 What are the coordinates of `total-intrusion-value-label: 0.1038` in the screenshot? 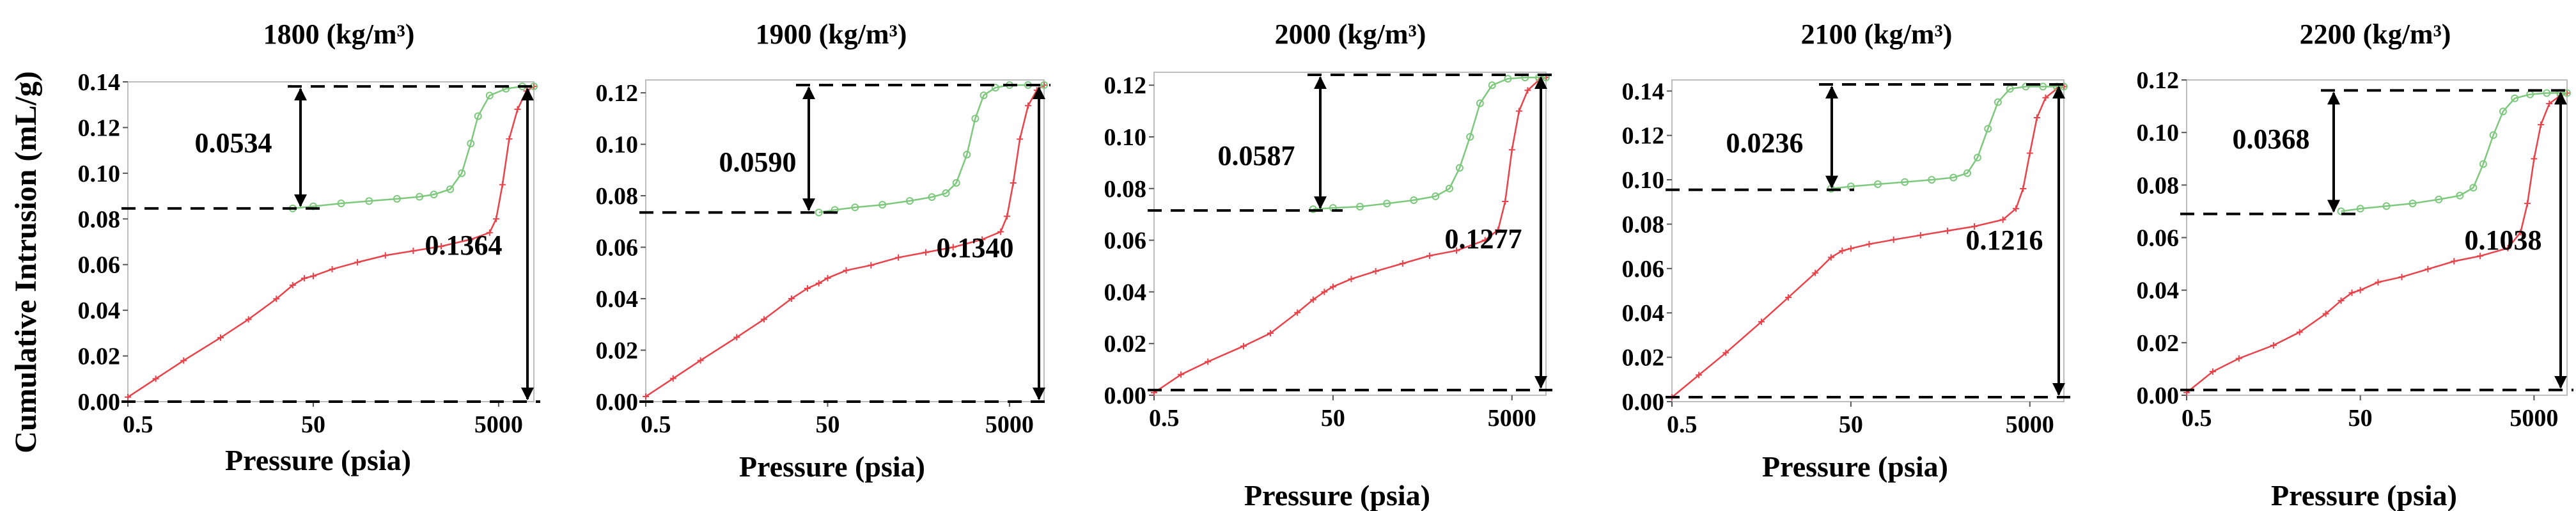 It's located at (2503, 240).